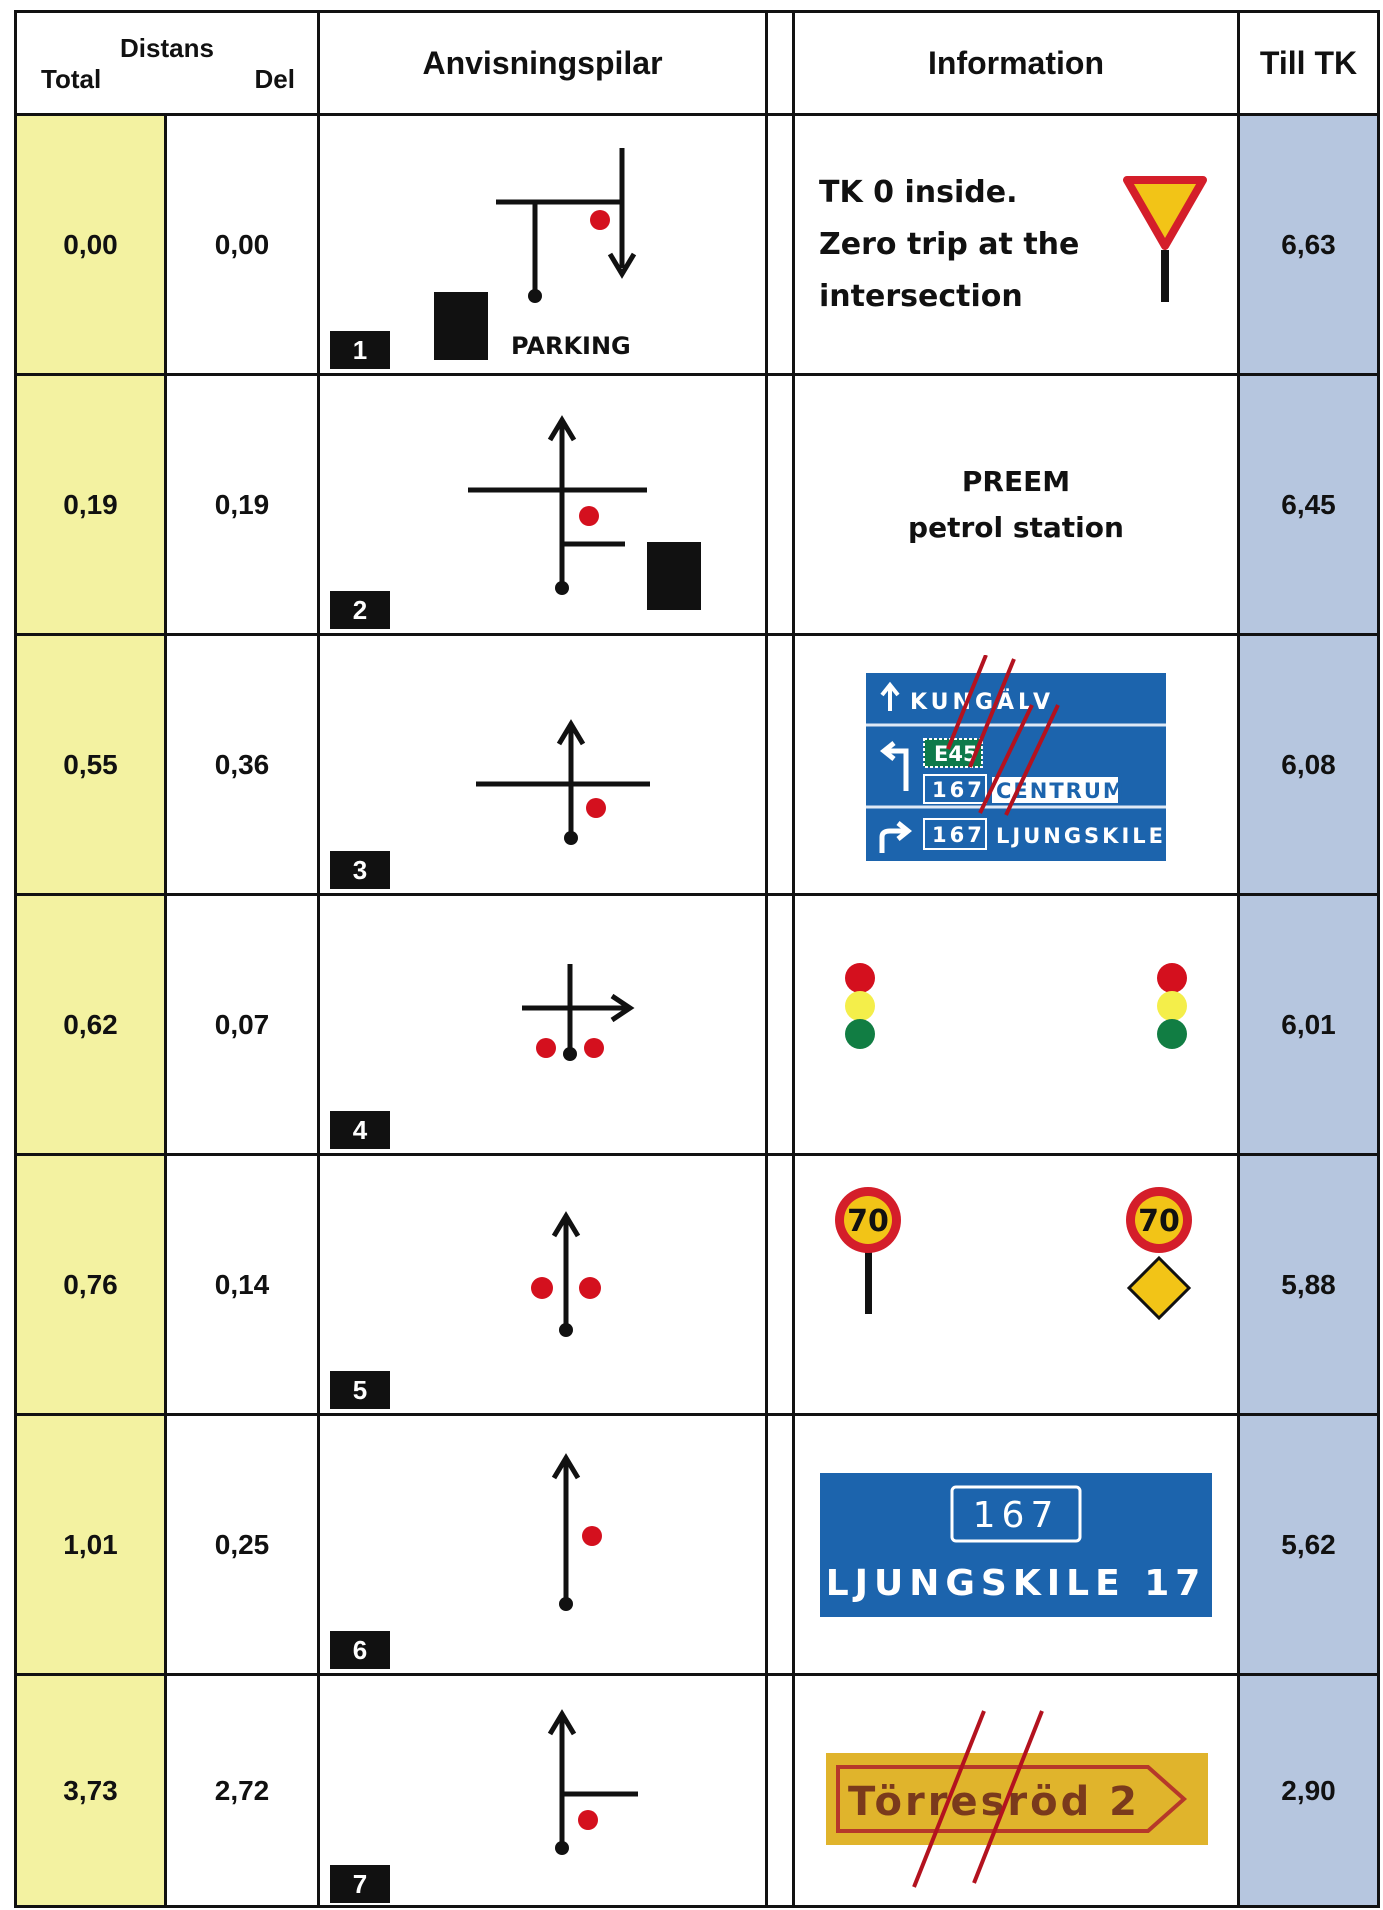 The image size is (1383, 1910). I want to click on distance-to-tk: 6,01, so click(1308, 1024).